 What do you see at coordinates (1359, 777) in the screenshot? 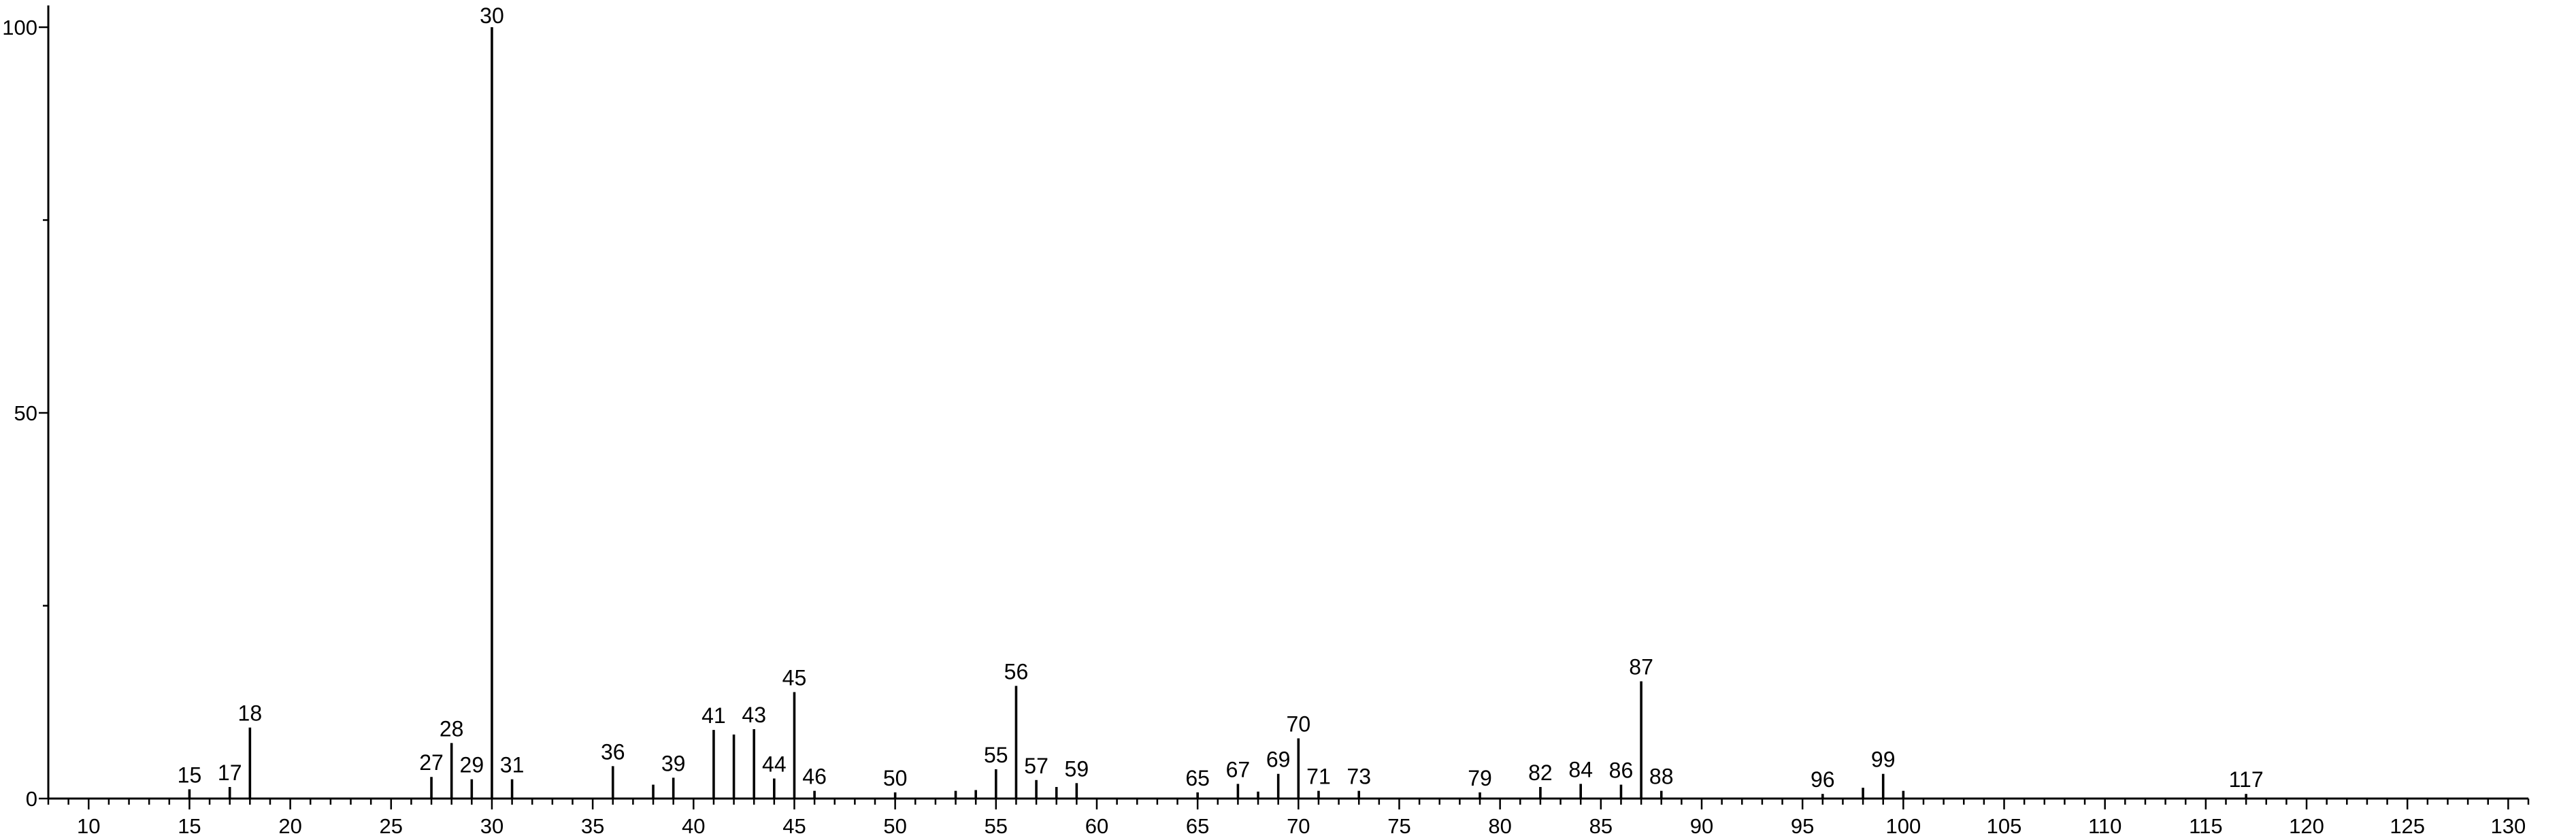
I see `peak-label: 73` at bounding box center [1359, 777].